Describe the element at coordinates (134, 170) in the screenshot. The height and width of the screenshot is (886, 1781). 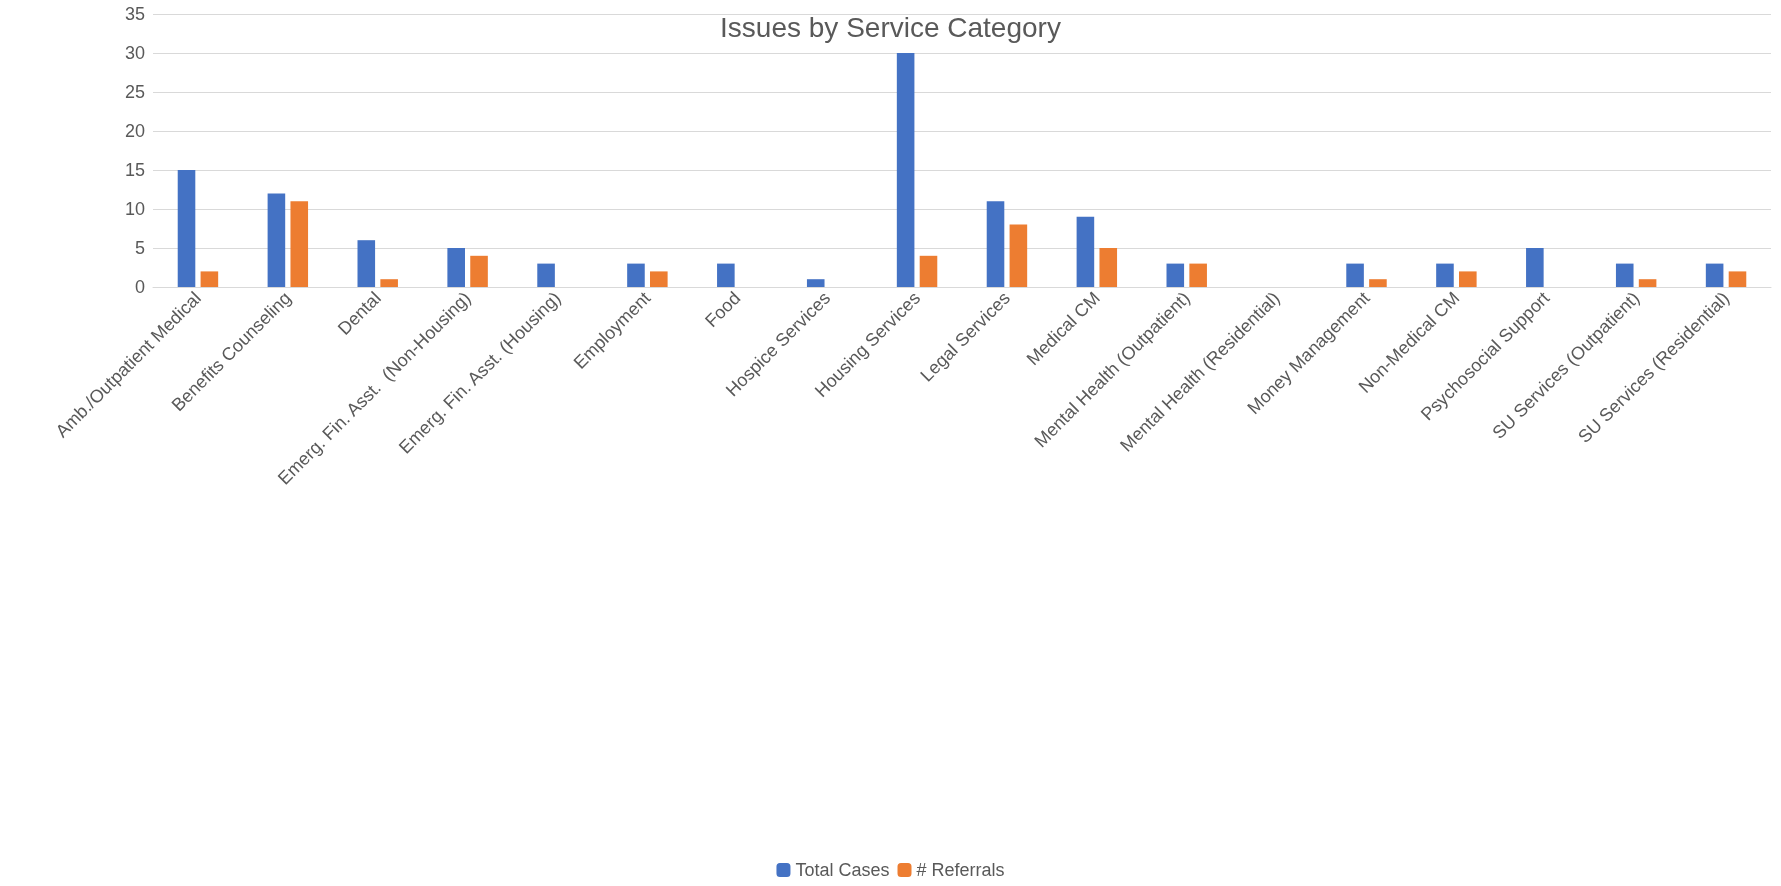
I see `y-tick-label: 15` at that location.